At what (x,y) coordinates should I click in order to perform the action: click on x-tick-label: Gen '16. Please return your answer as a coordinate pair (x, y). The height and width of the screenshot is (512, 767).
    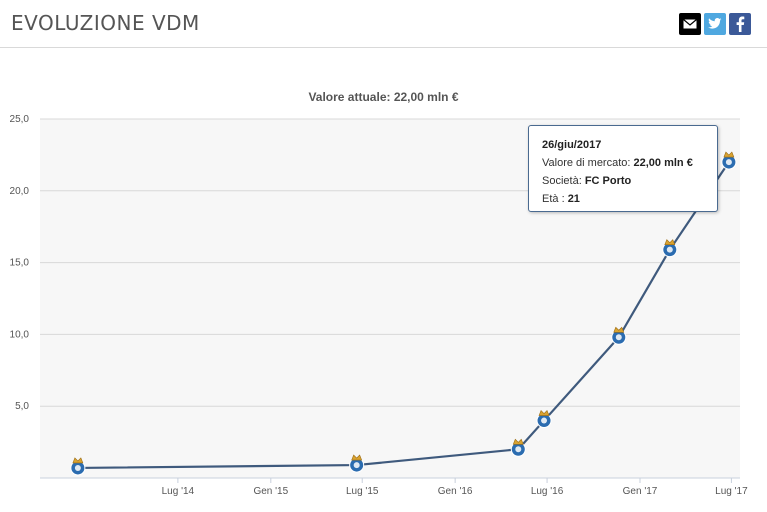
    Looking at the image, I should click on (455, 491).